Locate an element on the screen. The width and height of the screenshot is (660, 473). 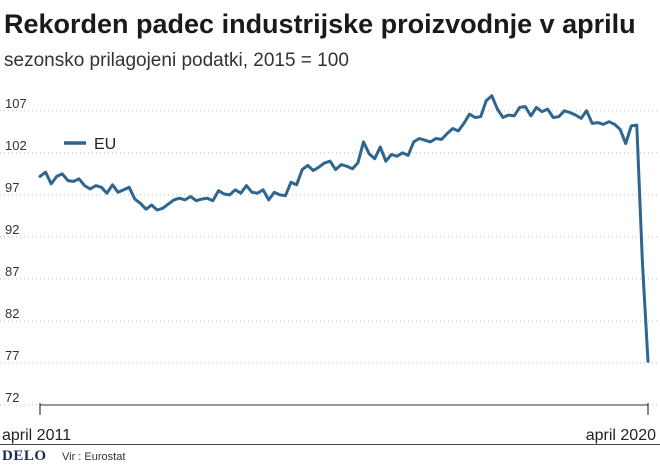
x-axis: april 2011 april 2020 is located at coordinates (329, 423).